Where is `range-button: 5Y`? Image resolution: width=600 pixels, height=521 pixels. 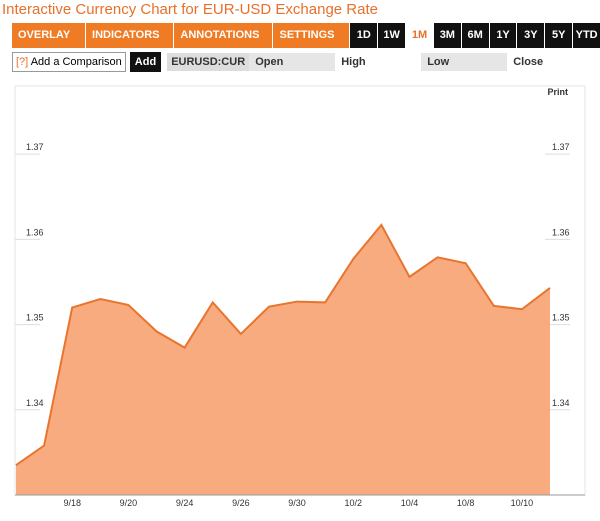
range-button: 5Y is located at coordinates (559, 35).